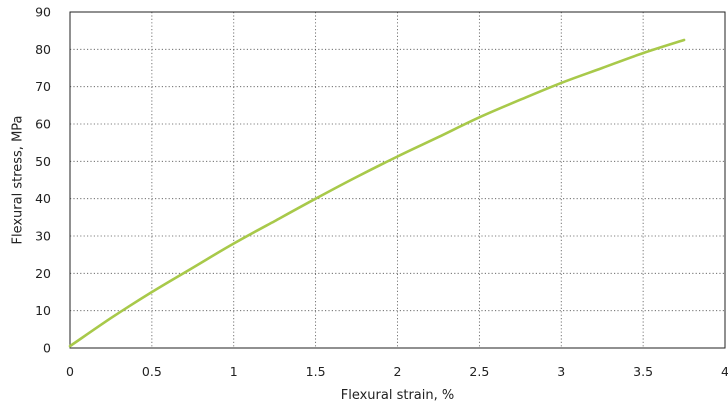 The width and height of the screenshot is (728, 405). I want to click on x-tick-label: 1.5, so click(316, 371).